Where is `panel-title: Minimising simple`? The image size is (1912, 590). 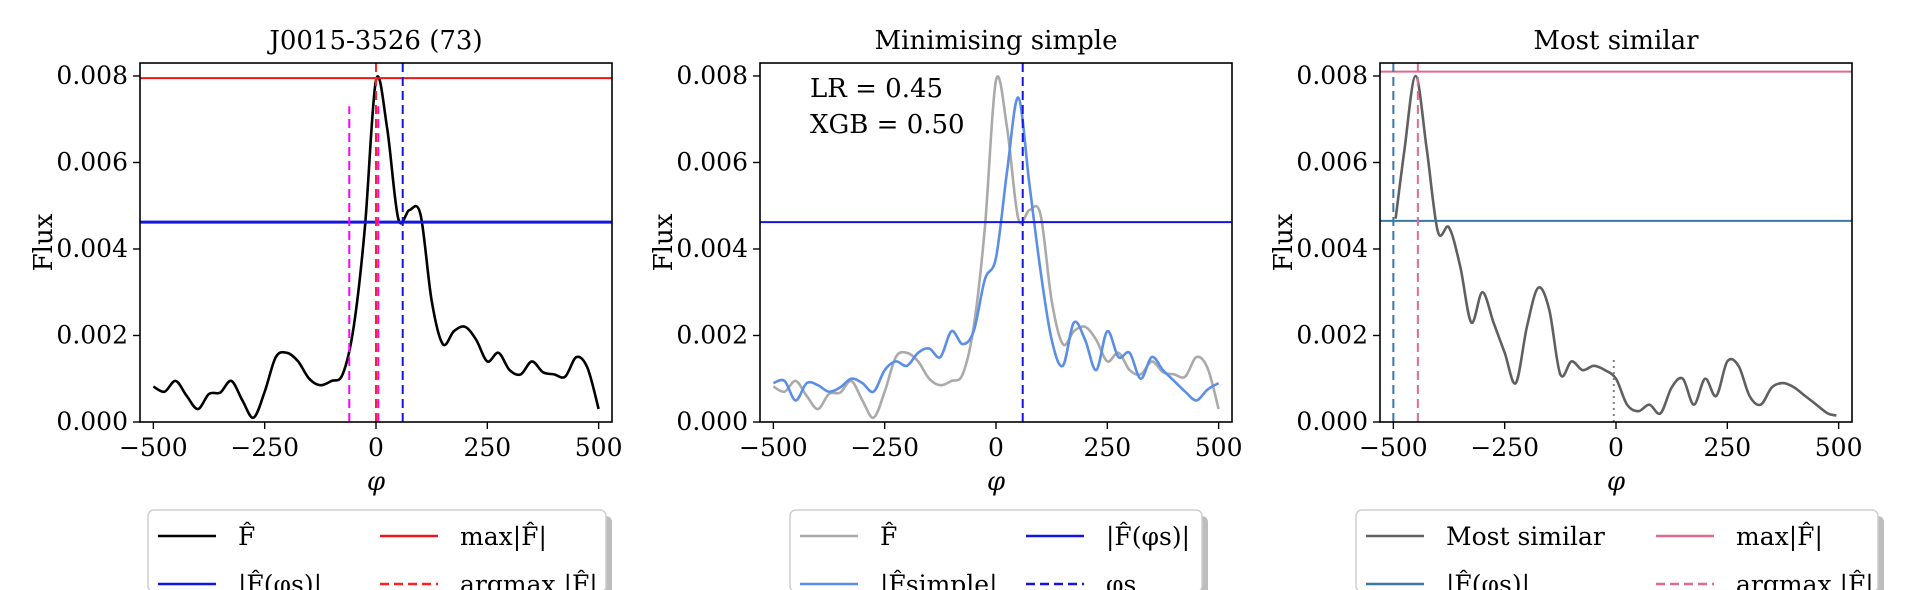 panel-title: Minimising simple is located at coordinates (996, 41).